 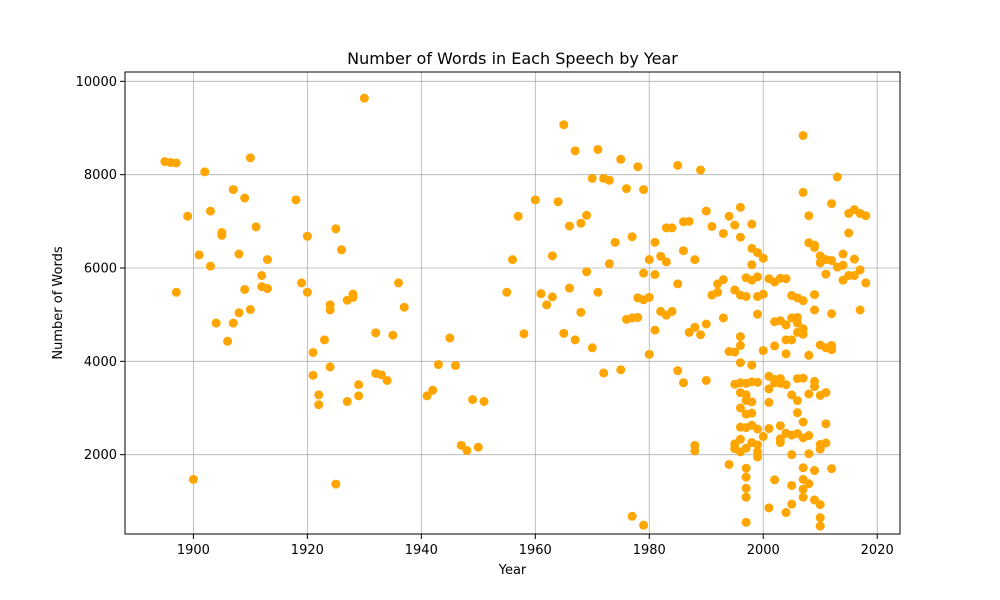 I want to click on x-tick-label-5: 2000, so click(x=763, y=550).